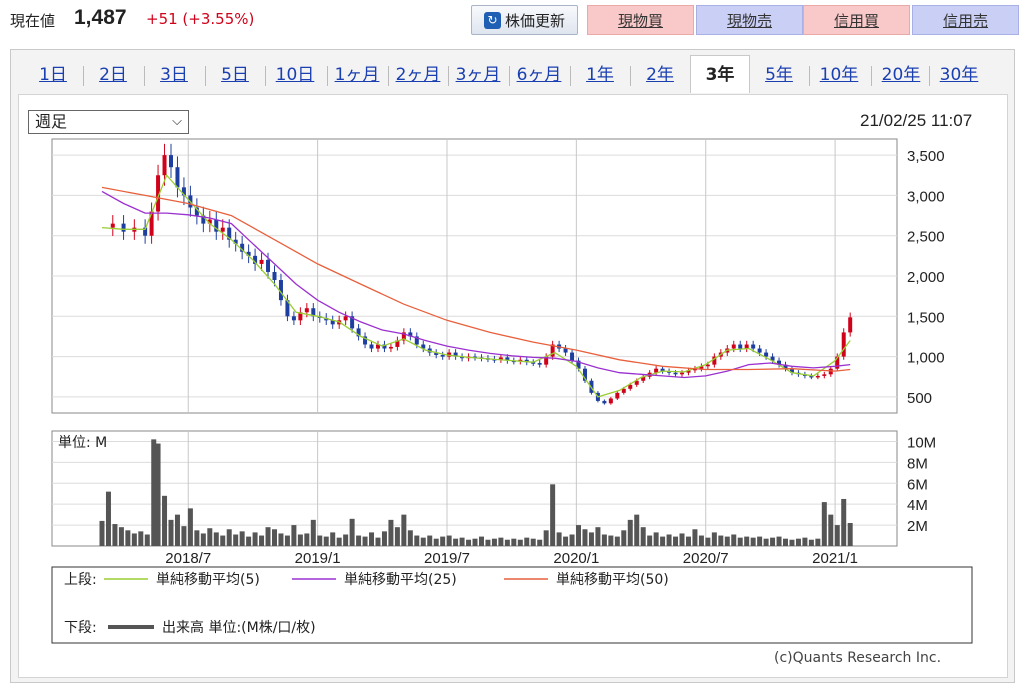 Image resolution: width=1024 pixels, height=687 pixels. Describe the element at coordinates (113, 75) in the screenshot. I see `tab-1: 2日` at that location.